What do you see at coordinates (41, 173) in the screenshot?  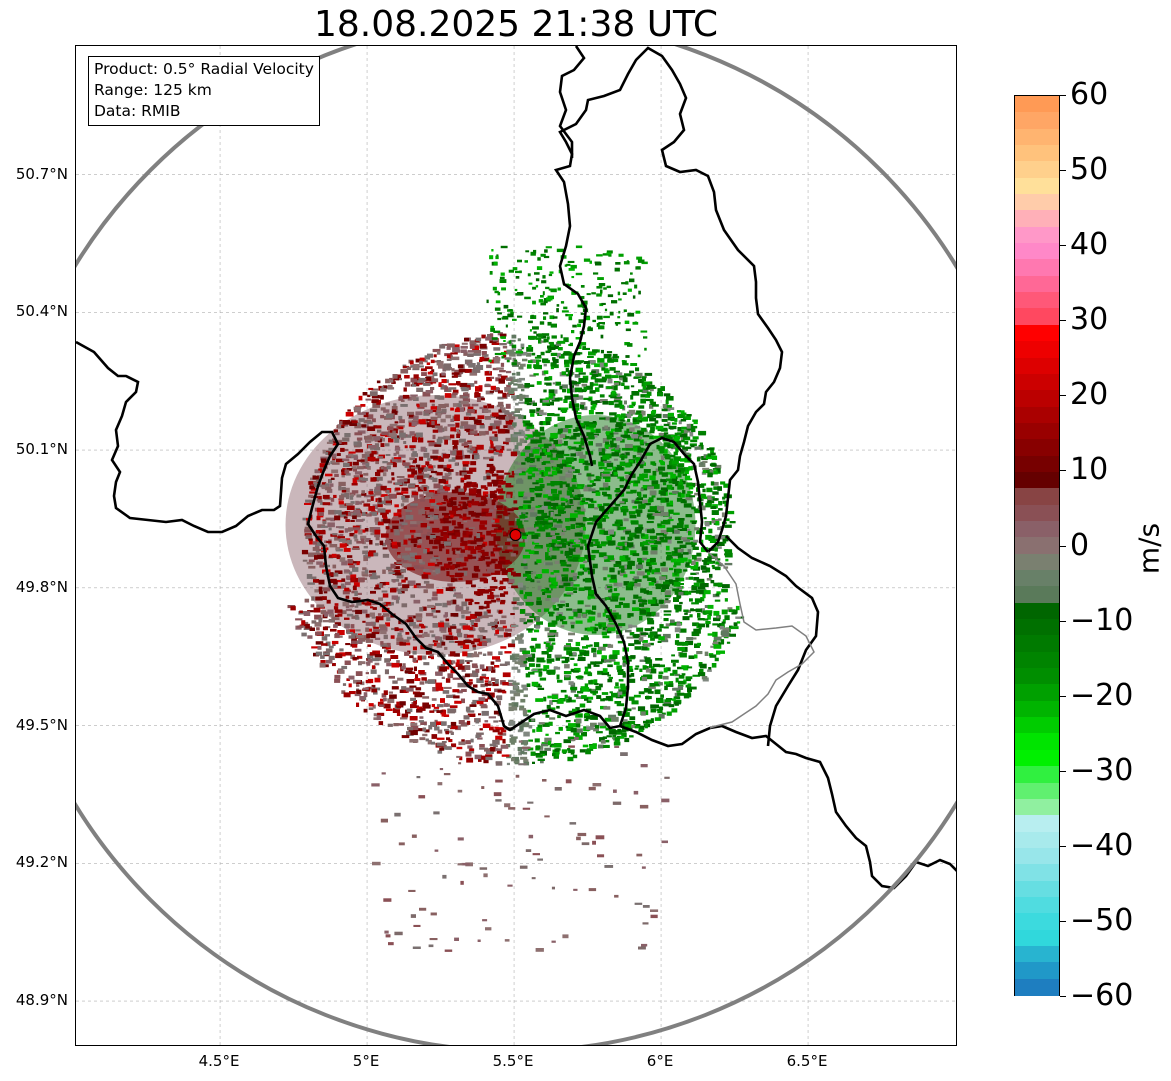 I see `lat-tick-label: 50.7°N` at bounding box center [41, 173].